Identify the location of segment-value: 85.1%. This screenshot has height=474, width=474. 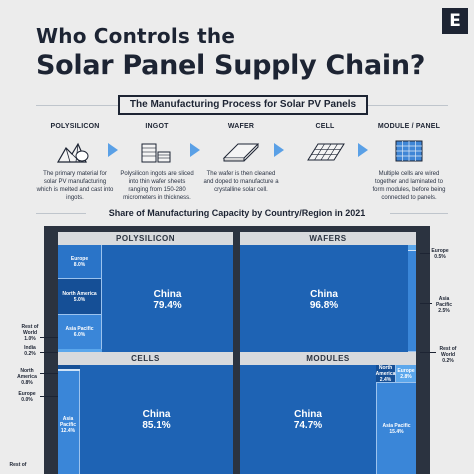
(156, 425).